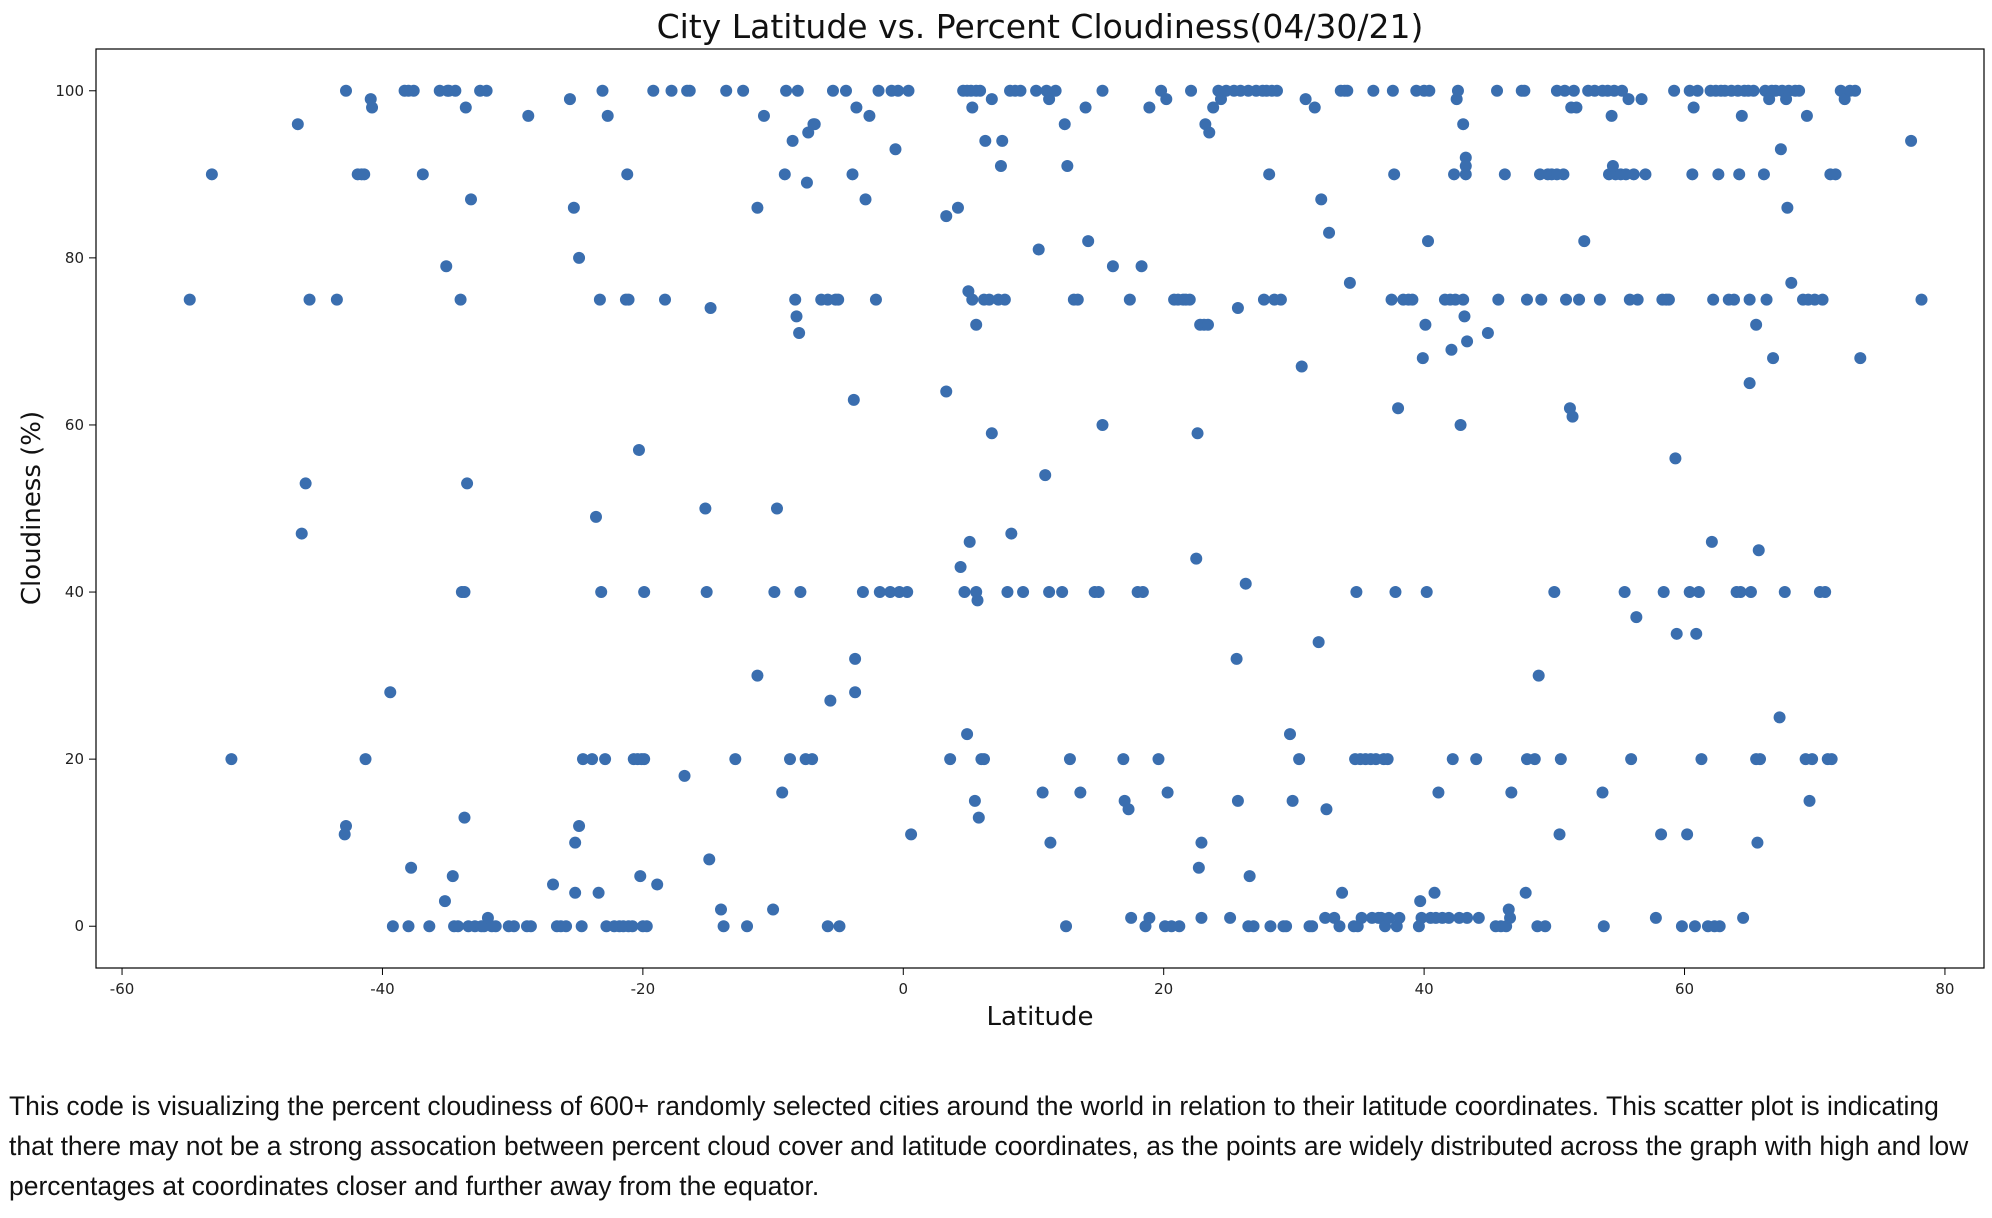  What do you see at coordinates (122, 989) in the screenshot?
I see `x-tick-label: -60` at bounding box center [122, 989].